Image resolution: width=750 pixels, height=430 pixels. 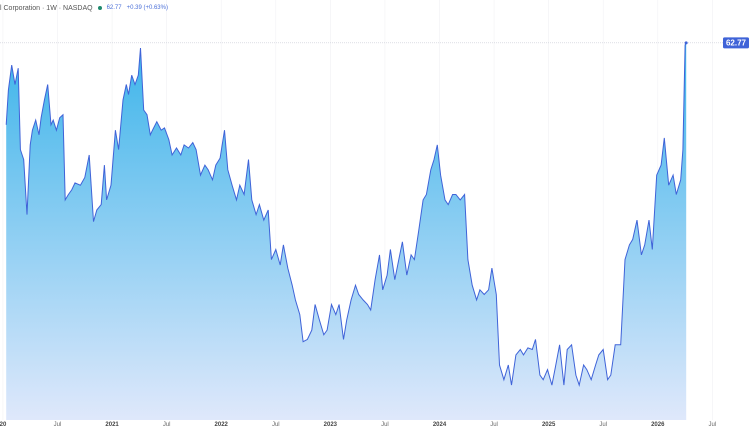 I want to click on last-price-axis-label: 62.77, so click(x=736, y=43).